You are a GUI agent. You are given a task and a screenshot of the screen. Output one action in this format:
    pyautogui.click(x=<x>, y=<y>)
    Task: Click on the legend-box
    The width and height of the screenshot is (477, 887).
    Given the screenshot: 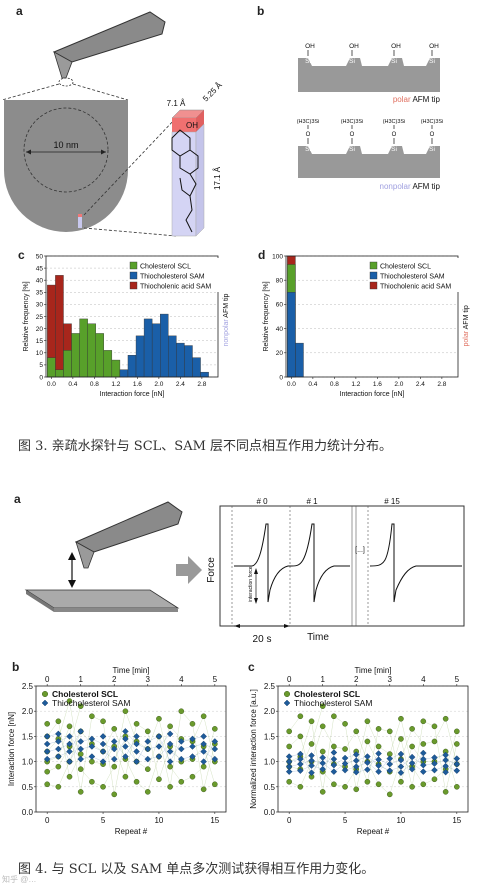 What is the action you would take?
    pyautogui.click(x=180, y=275)
    